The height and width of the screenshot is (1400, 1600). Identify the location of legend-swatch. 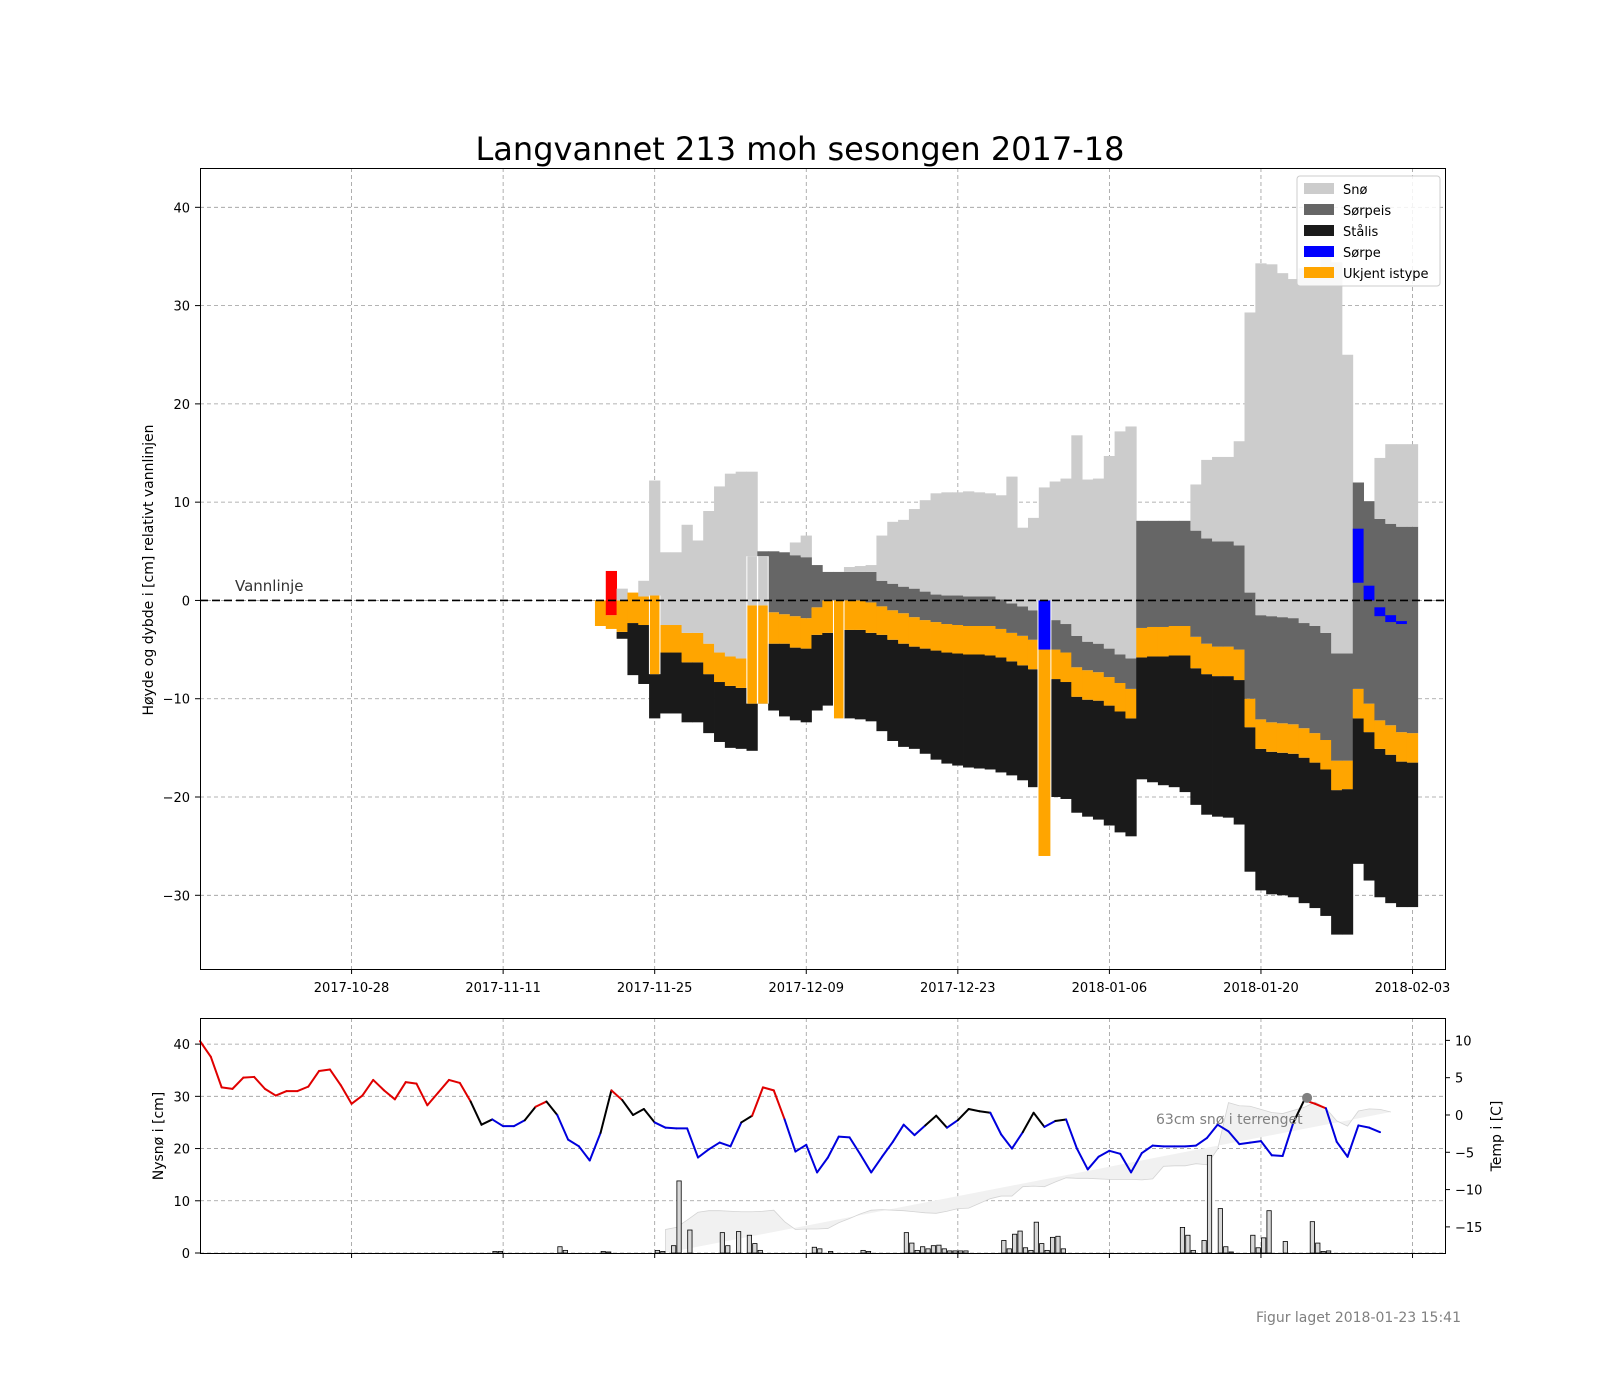
(1319, 230).